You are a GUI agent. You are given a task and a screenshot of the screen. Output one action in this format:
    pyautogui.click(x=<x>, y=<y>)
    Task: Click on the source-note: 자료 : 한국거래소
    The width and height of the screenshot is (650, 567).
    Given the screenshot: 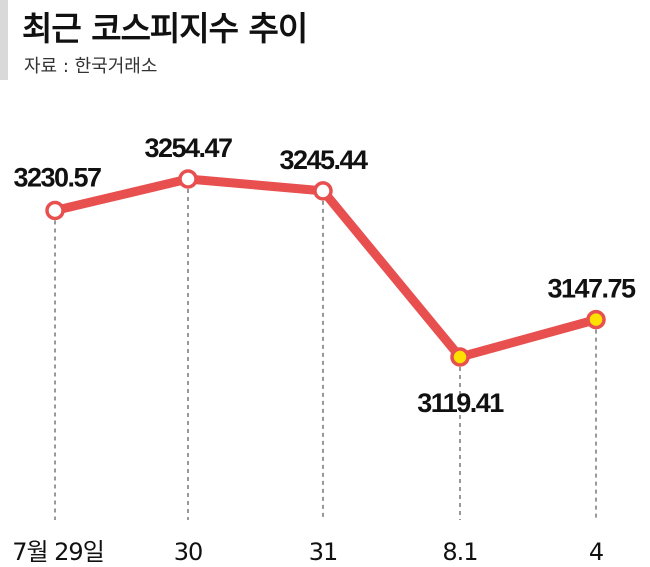 What is the action you would take?
    pyautogui.click(x=91, y=66)
    